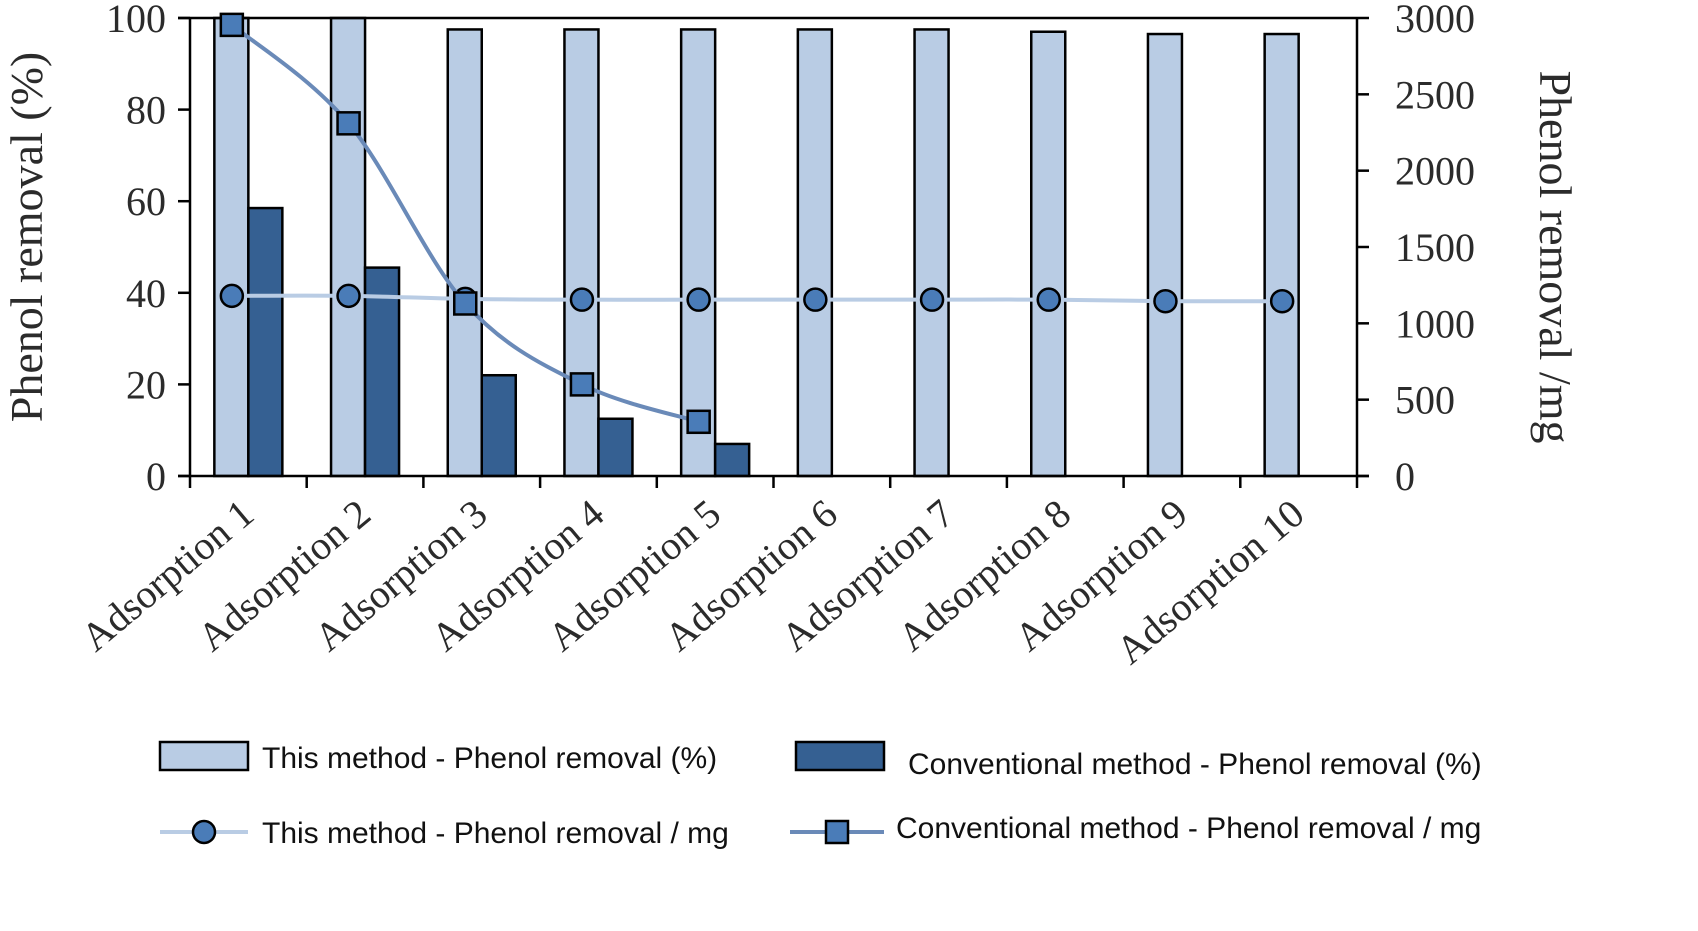  What do you see at coordinates (1435, 323) in the screenshot?
I see `right-tick-label-2: 1000` at bounding box center [1435, 323].